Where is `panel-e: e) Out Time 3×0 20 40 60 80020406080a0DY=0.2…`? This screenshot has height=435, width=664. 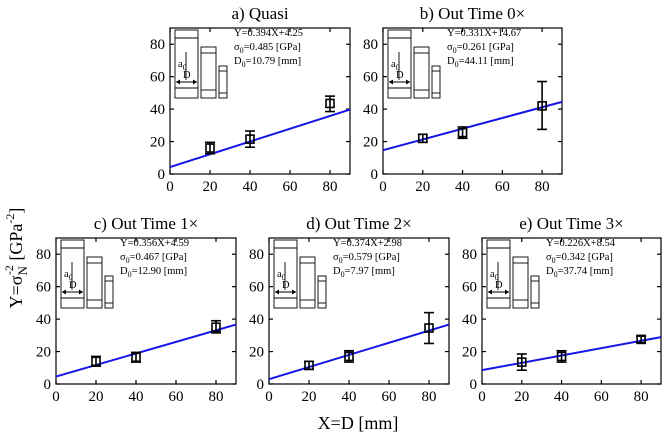
panel-e: e) Out Time 3×0 20 40 60 80020406080a0DY=0.2… is located at coordinates (562, 309).